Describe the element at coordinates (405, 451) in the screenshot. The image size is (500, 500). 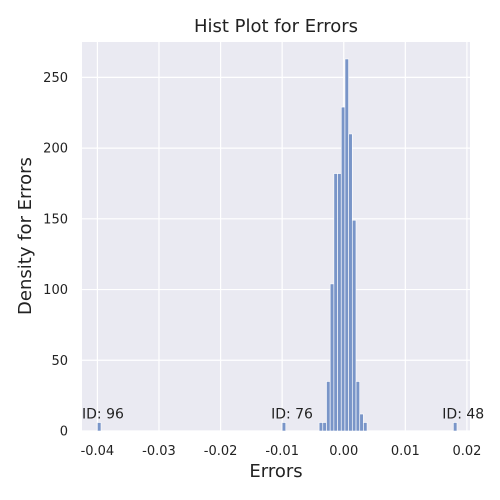
I see `x-tick-label: 0.01` at that location.